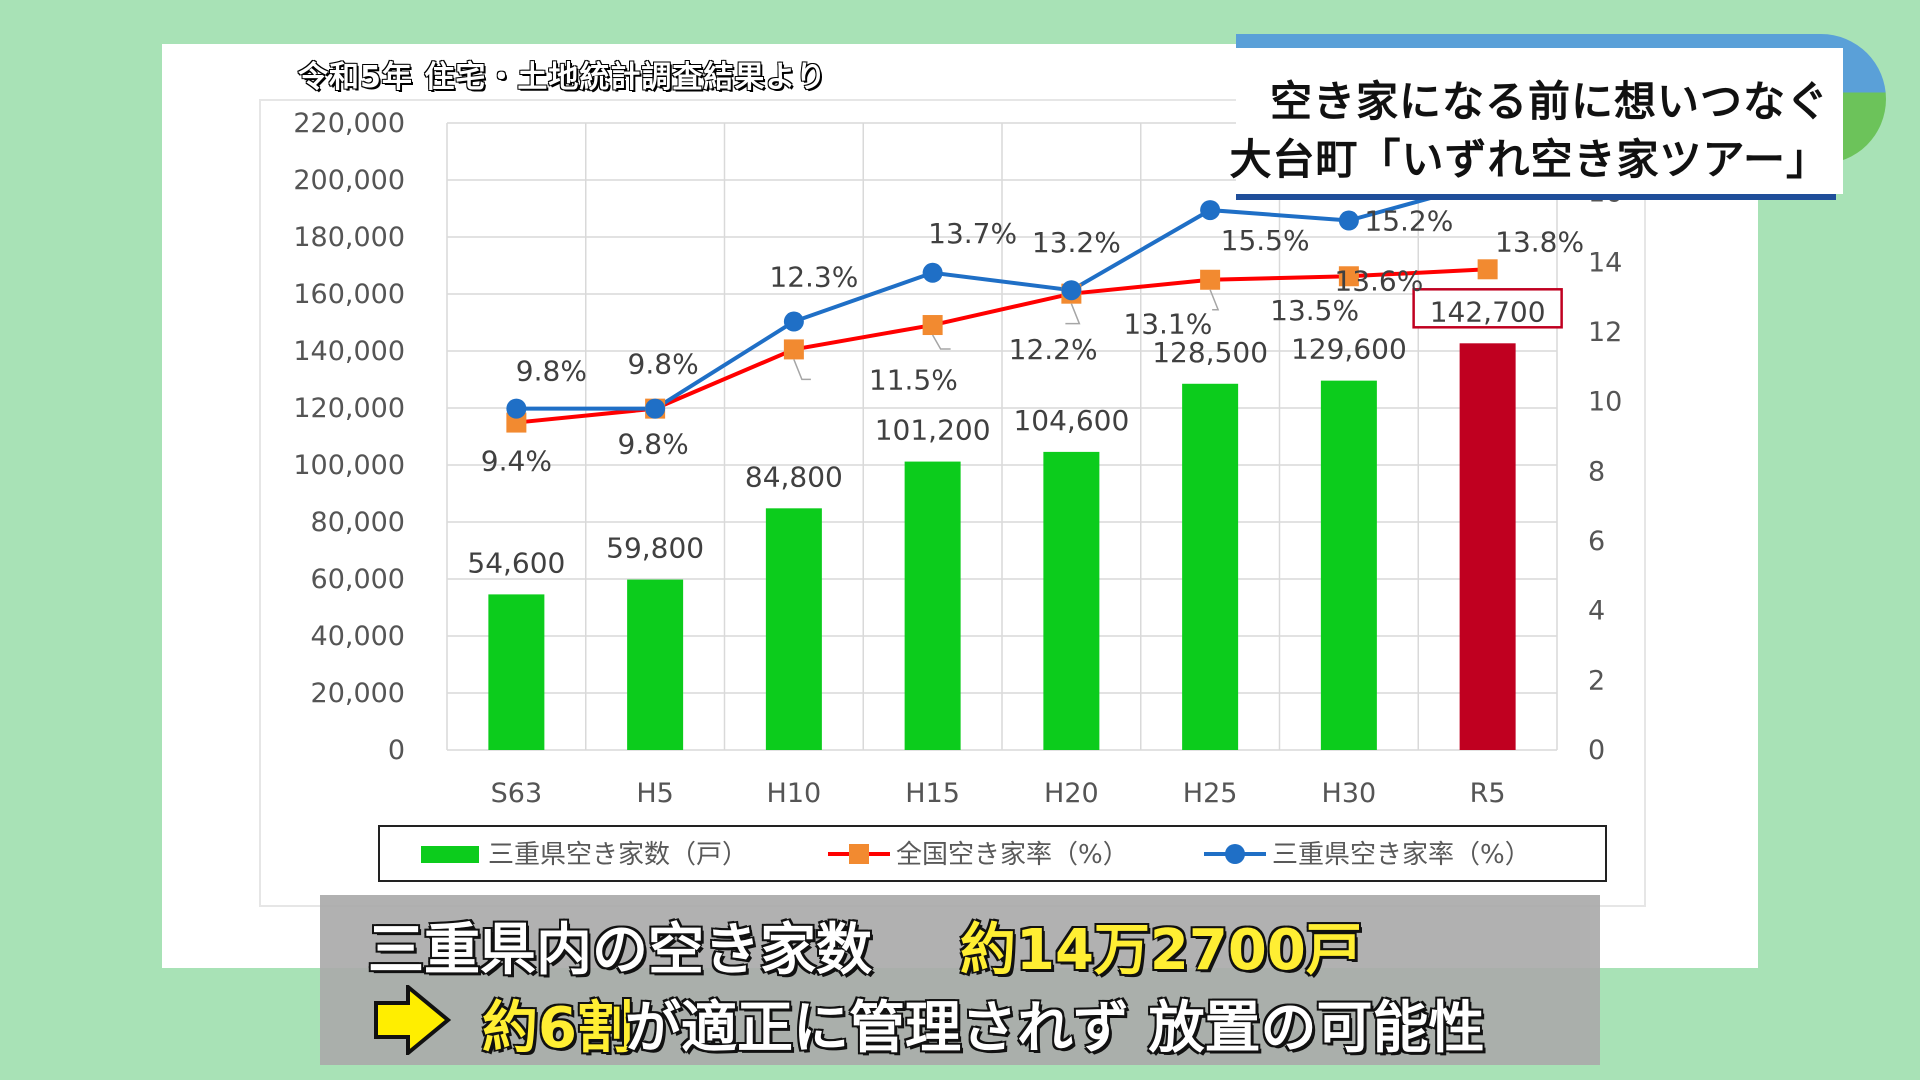 This screenshot has width=1920, height=1080. Describe the element at coordinates (618, 855) in the screenshot. I see `legend-bar-label: 三重県空き家数（戸）` at that location.